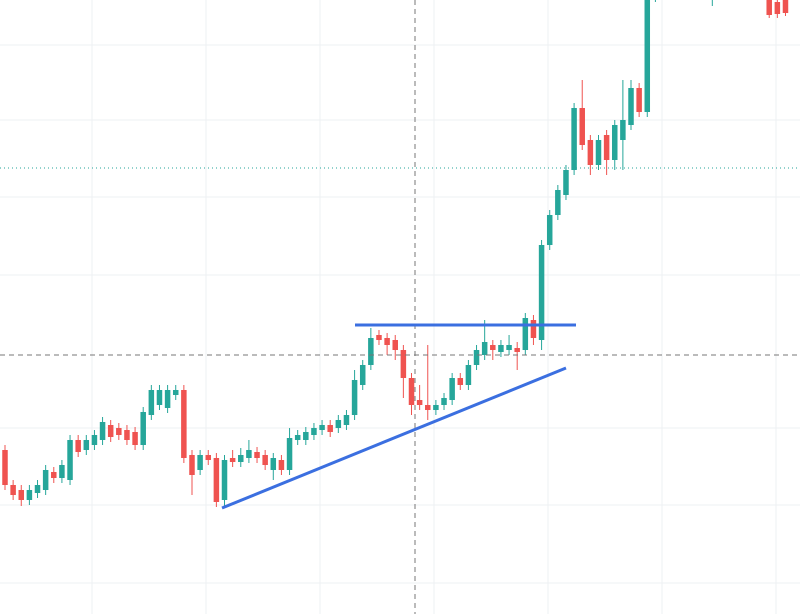 The height and width of the screenshot is (614, 800). Describe the element at coordinates (394, 438) in the screenshot. I see `trend-line` at that location.